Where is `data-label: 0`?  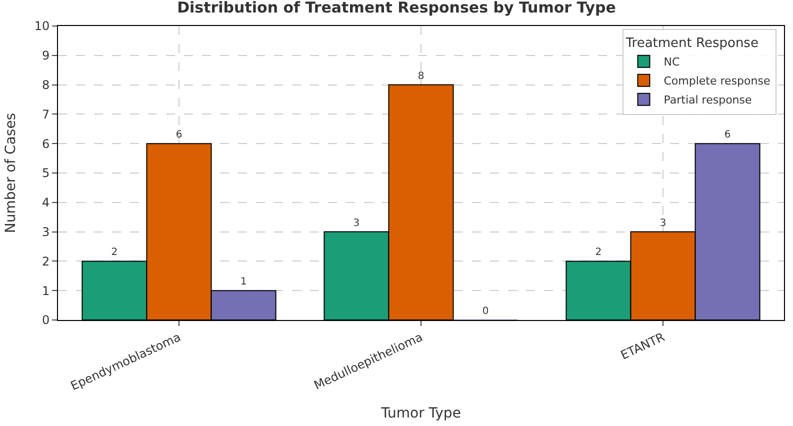 data-label: 0 is located at coordinates (485, 311).